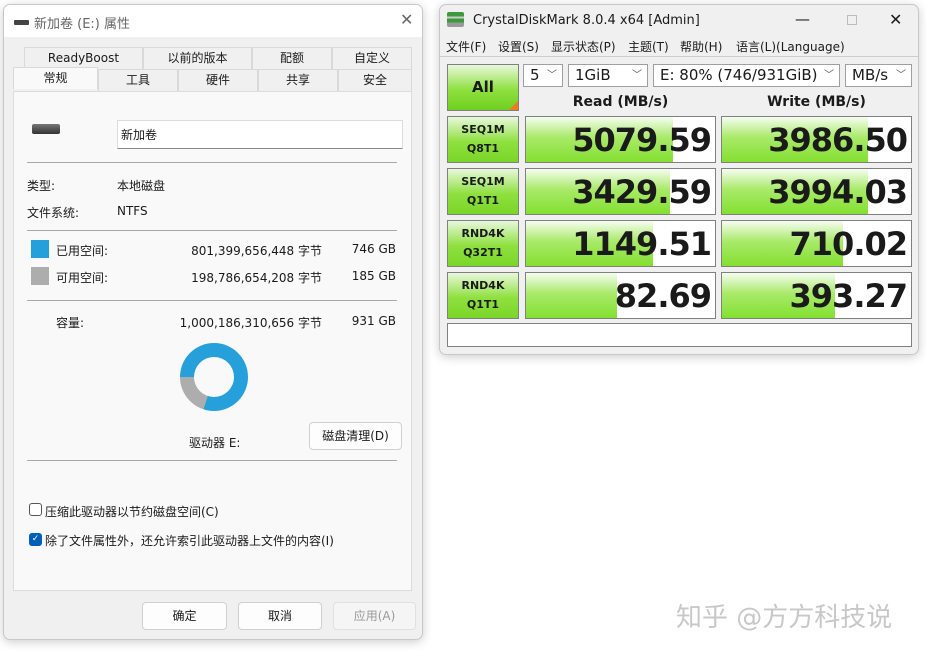  What do you see at coordinates (593, 75) in the screenshot?
I see `size-value: 1GiB` at bounding box center [593, 75].